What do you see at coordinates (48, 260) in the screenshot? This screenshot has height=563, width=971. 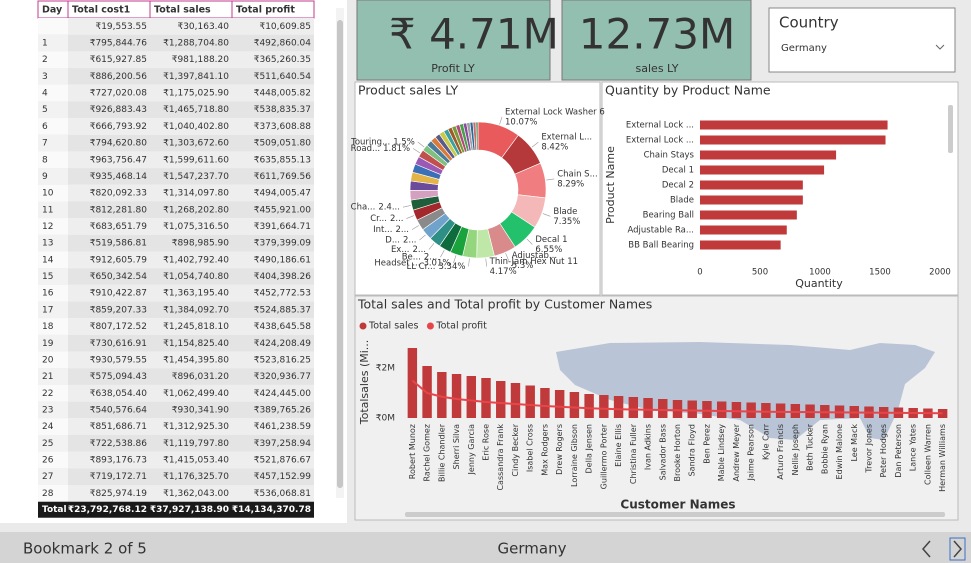 I see `table-cell: 14` at bounding box center [48, 260].